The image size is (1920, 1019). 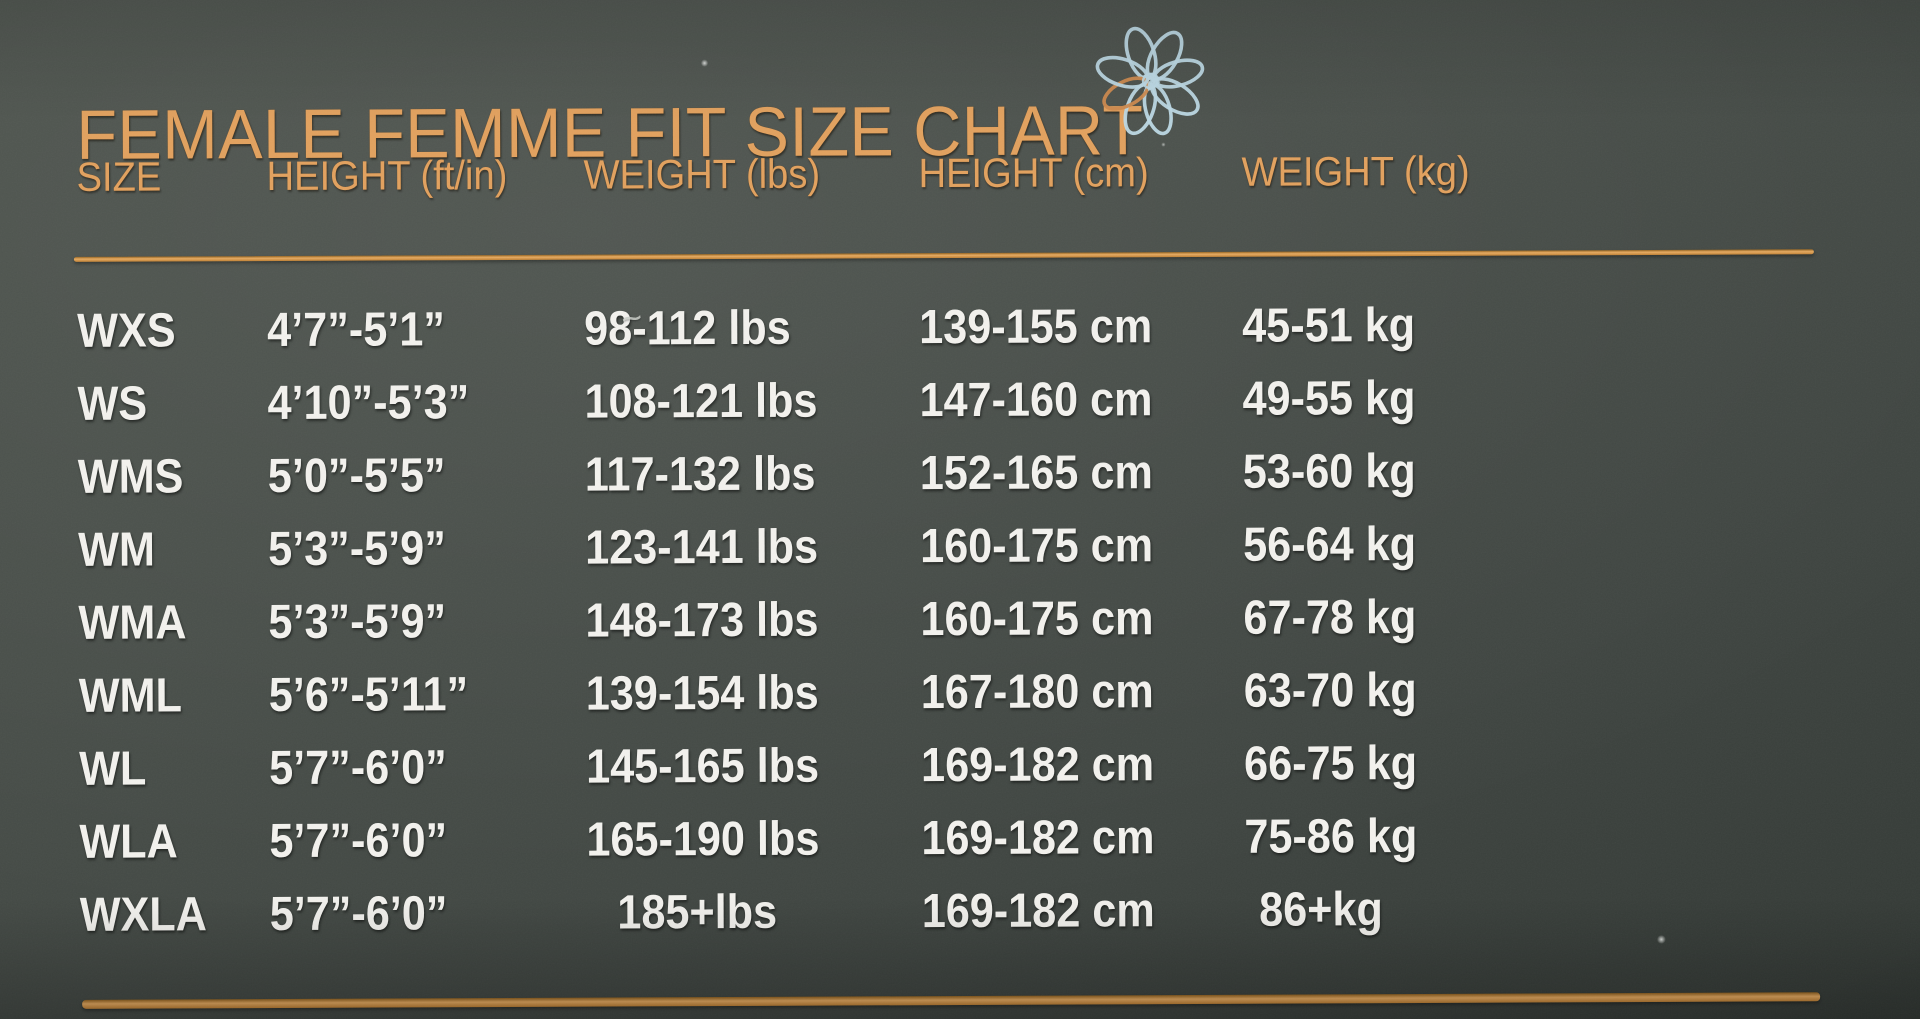 What do you see at coordinates (126, 331) in the screenshot?
I see `size-cell: WXS` at bounding box center [126, 331].